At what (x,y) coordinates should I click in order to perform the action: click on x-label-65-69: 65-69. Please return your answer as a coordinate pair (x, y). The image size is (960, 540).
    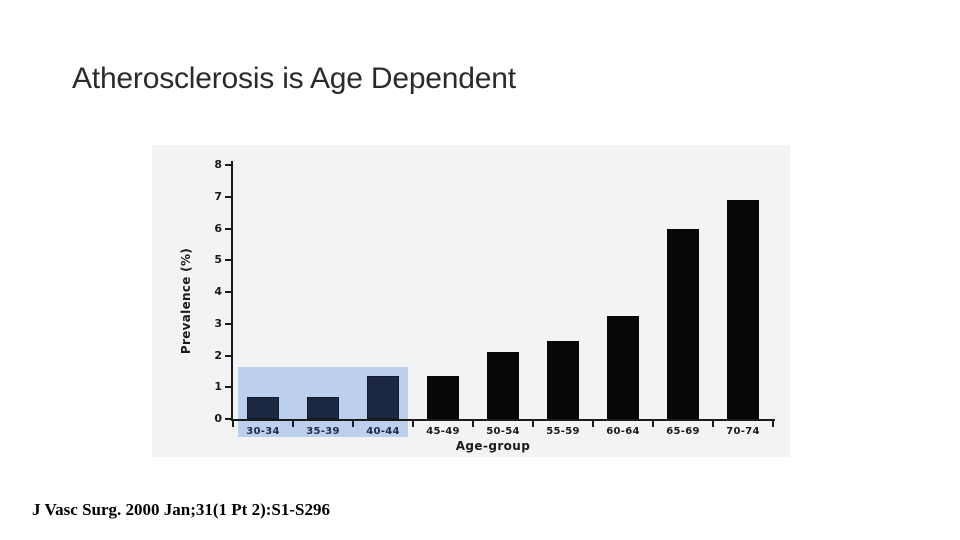
    Looking at the image, I should click on (683, 431).